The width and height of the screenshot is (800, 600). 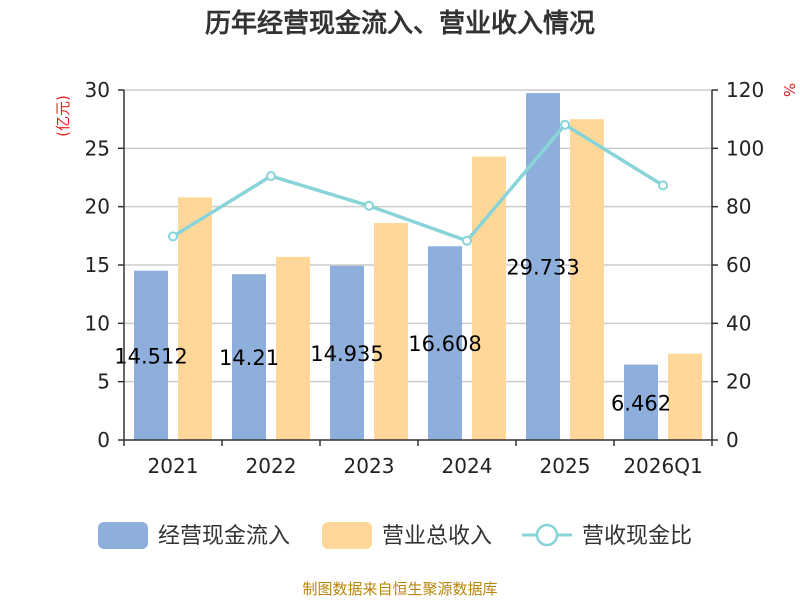 What do you see at coordinates (97, 323) in the screenshot?
I see `left-tick-label: 10` at bounding box center [97, 323].